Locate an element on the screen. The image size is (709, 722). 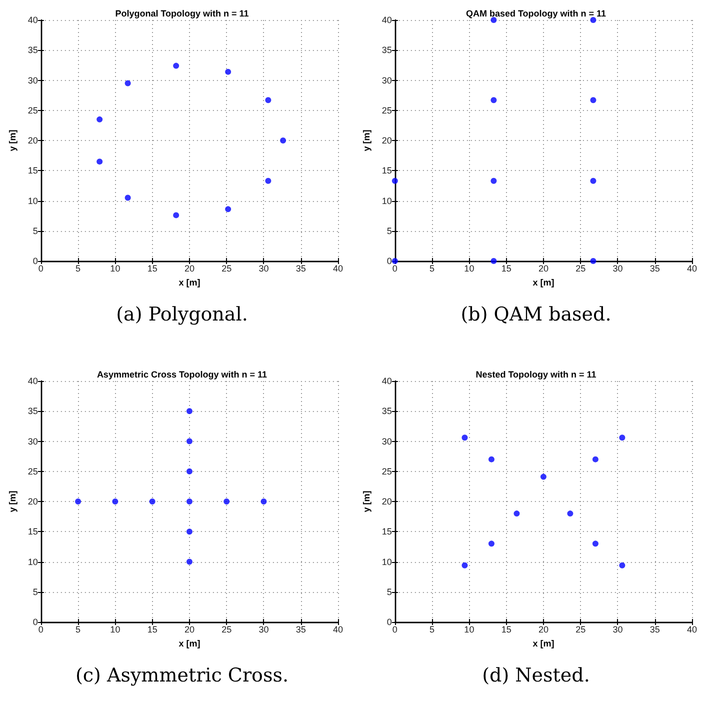
text: (b) QAM based. is located at coordinates (536, 315).